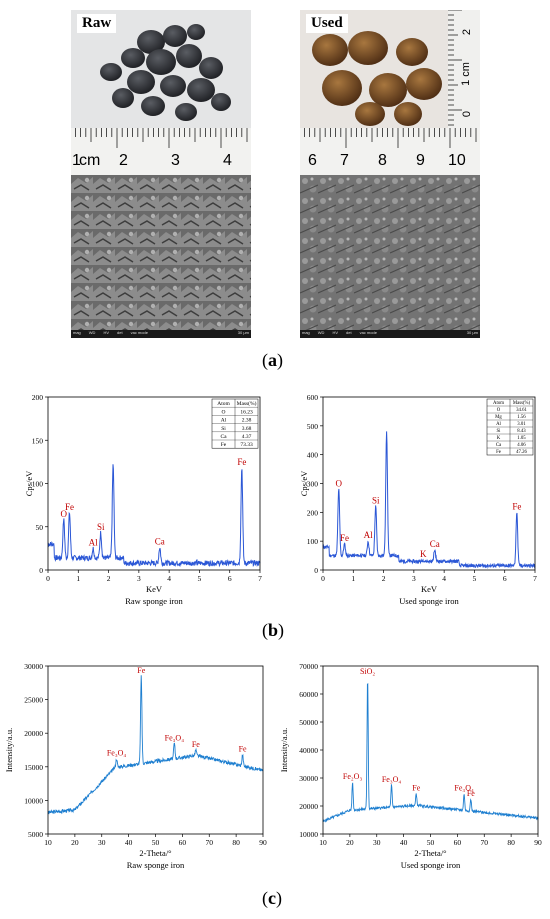 This screenshot has width=550, height=919. Describe the element at coordinates (273, 630) in the screenshot. I see `panel-b-label: (b)` at that location.